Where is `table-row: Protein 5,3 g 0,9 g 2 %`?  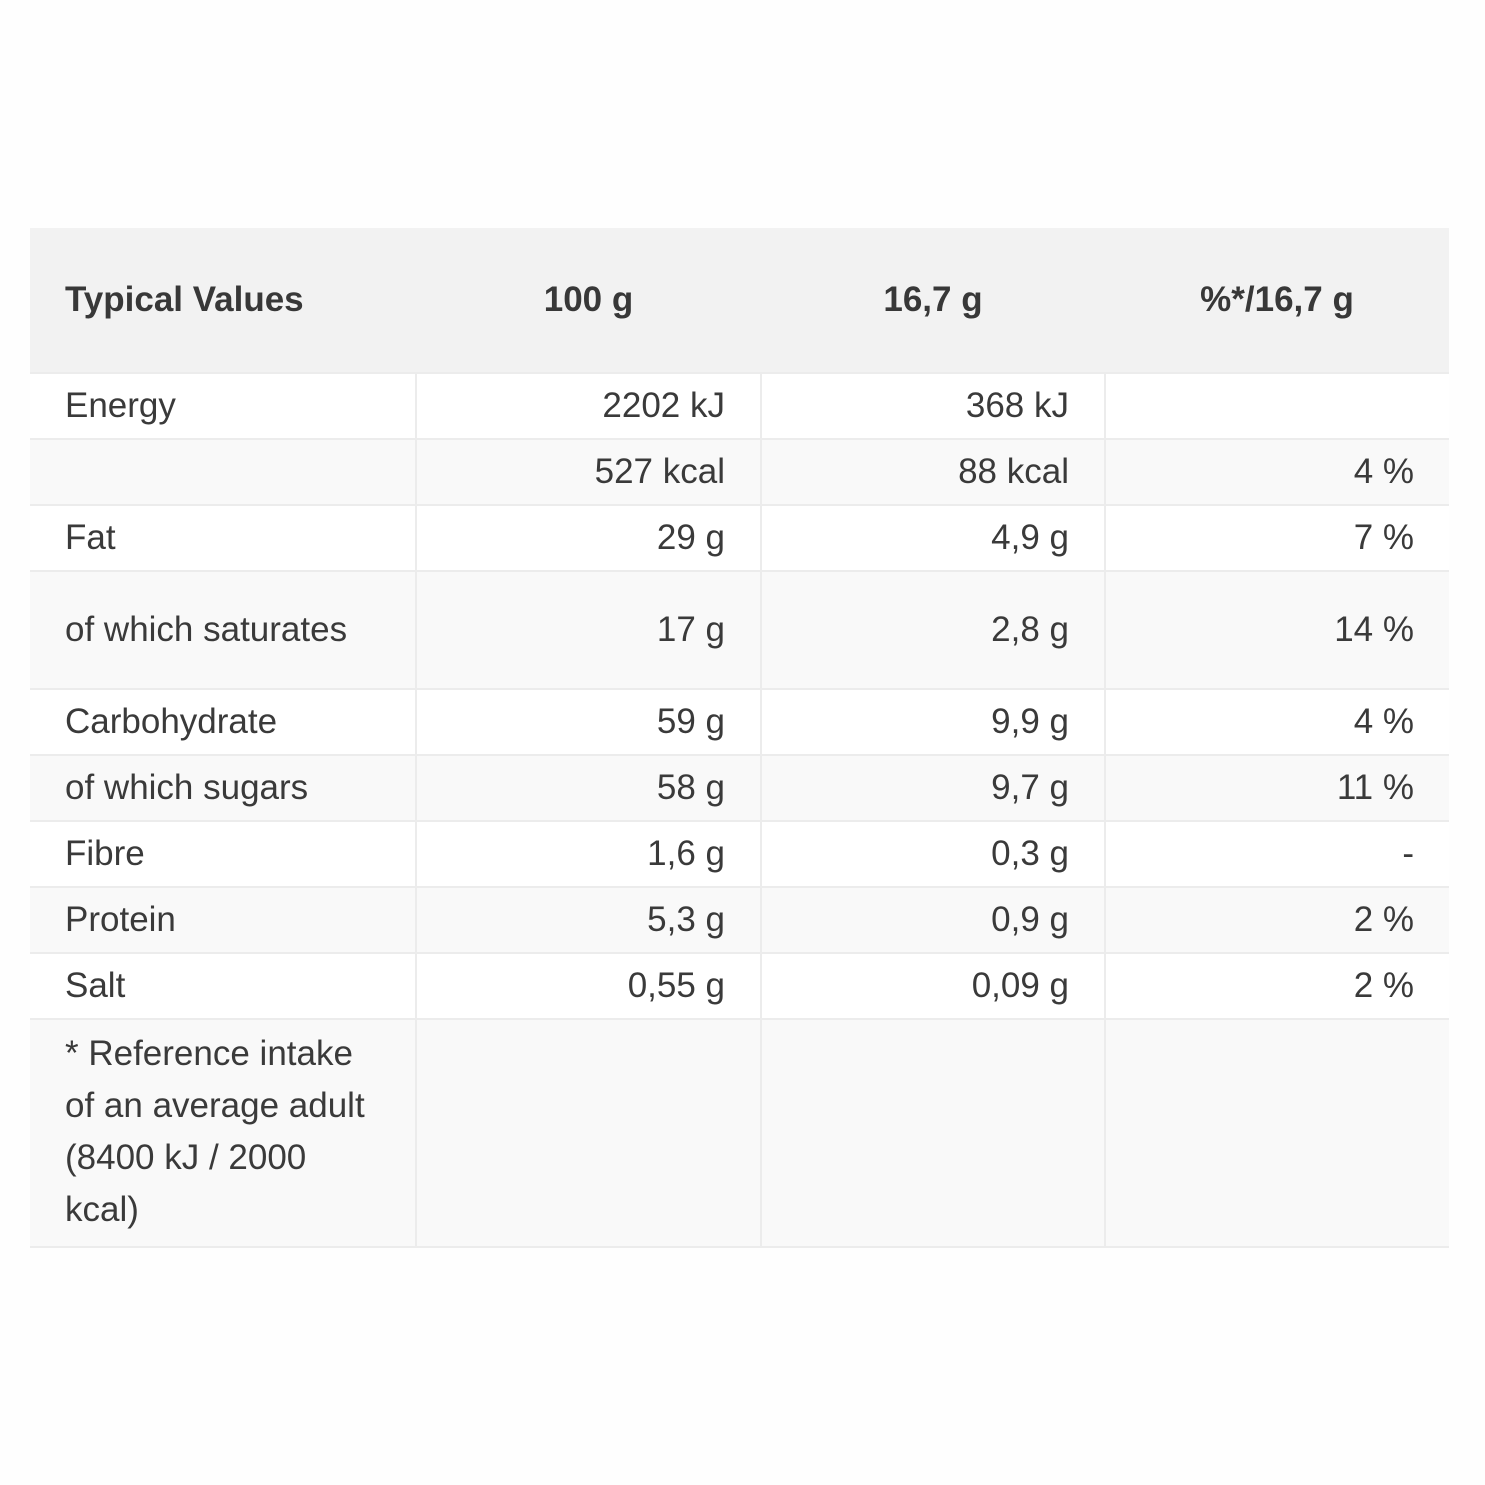
table-row: Protein 5,3 g 0,9 g 2 % is located at coordinates (739, 919).